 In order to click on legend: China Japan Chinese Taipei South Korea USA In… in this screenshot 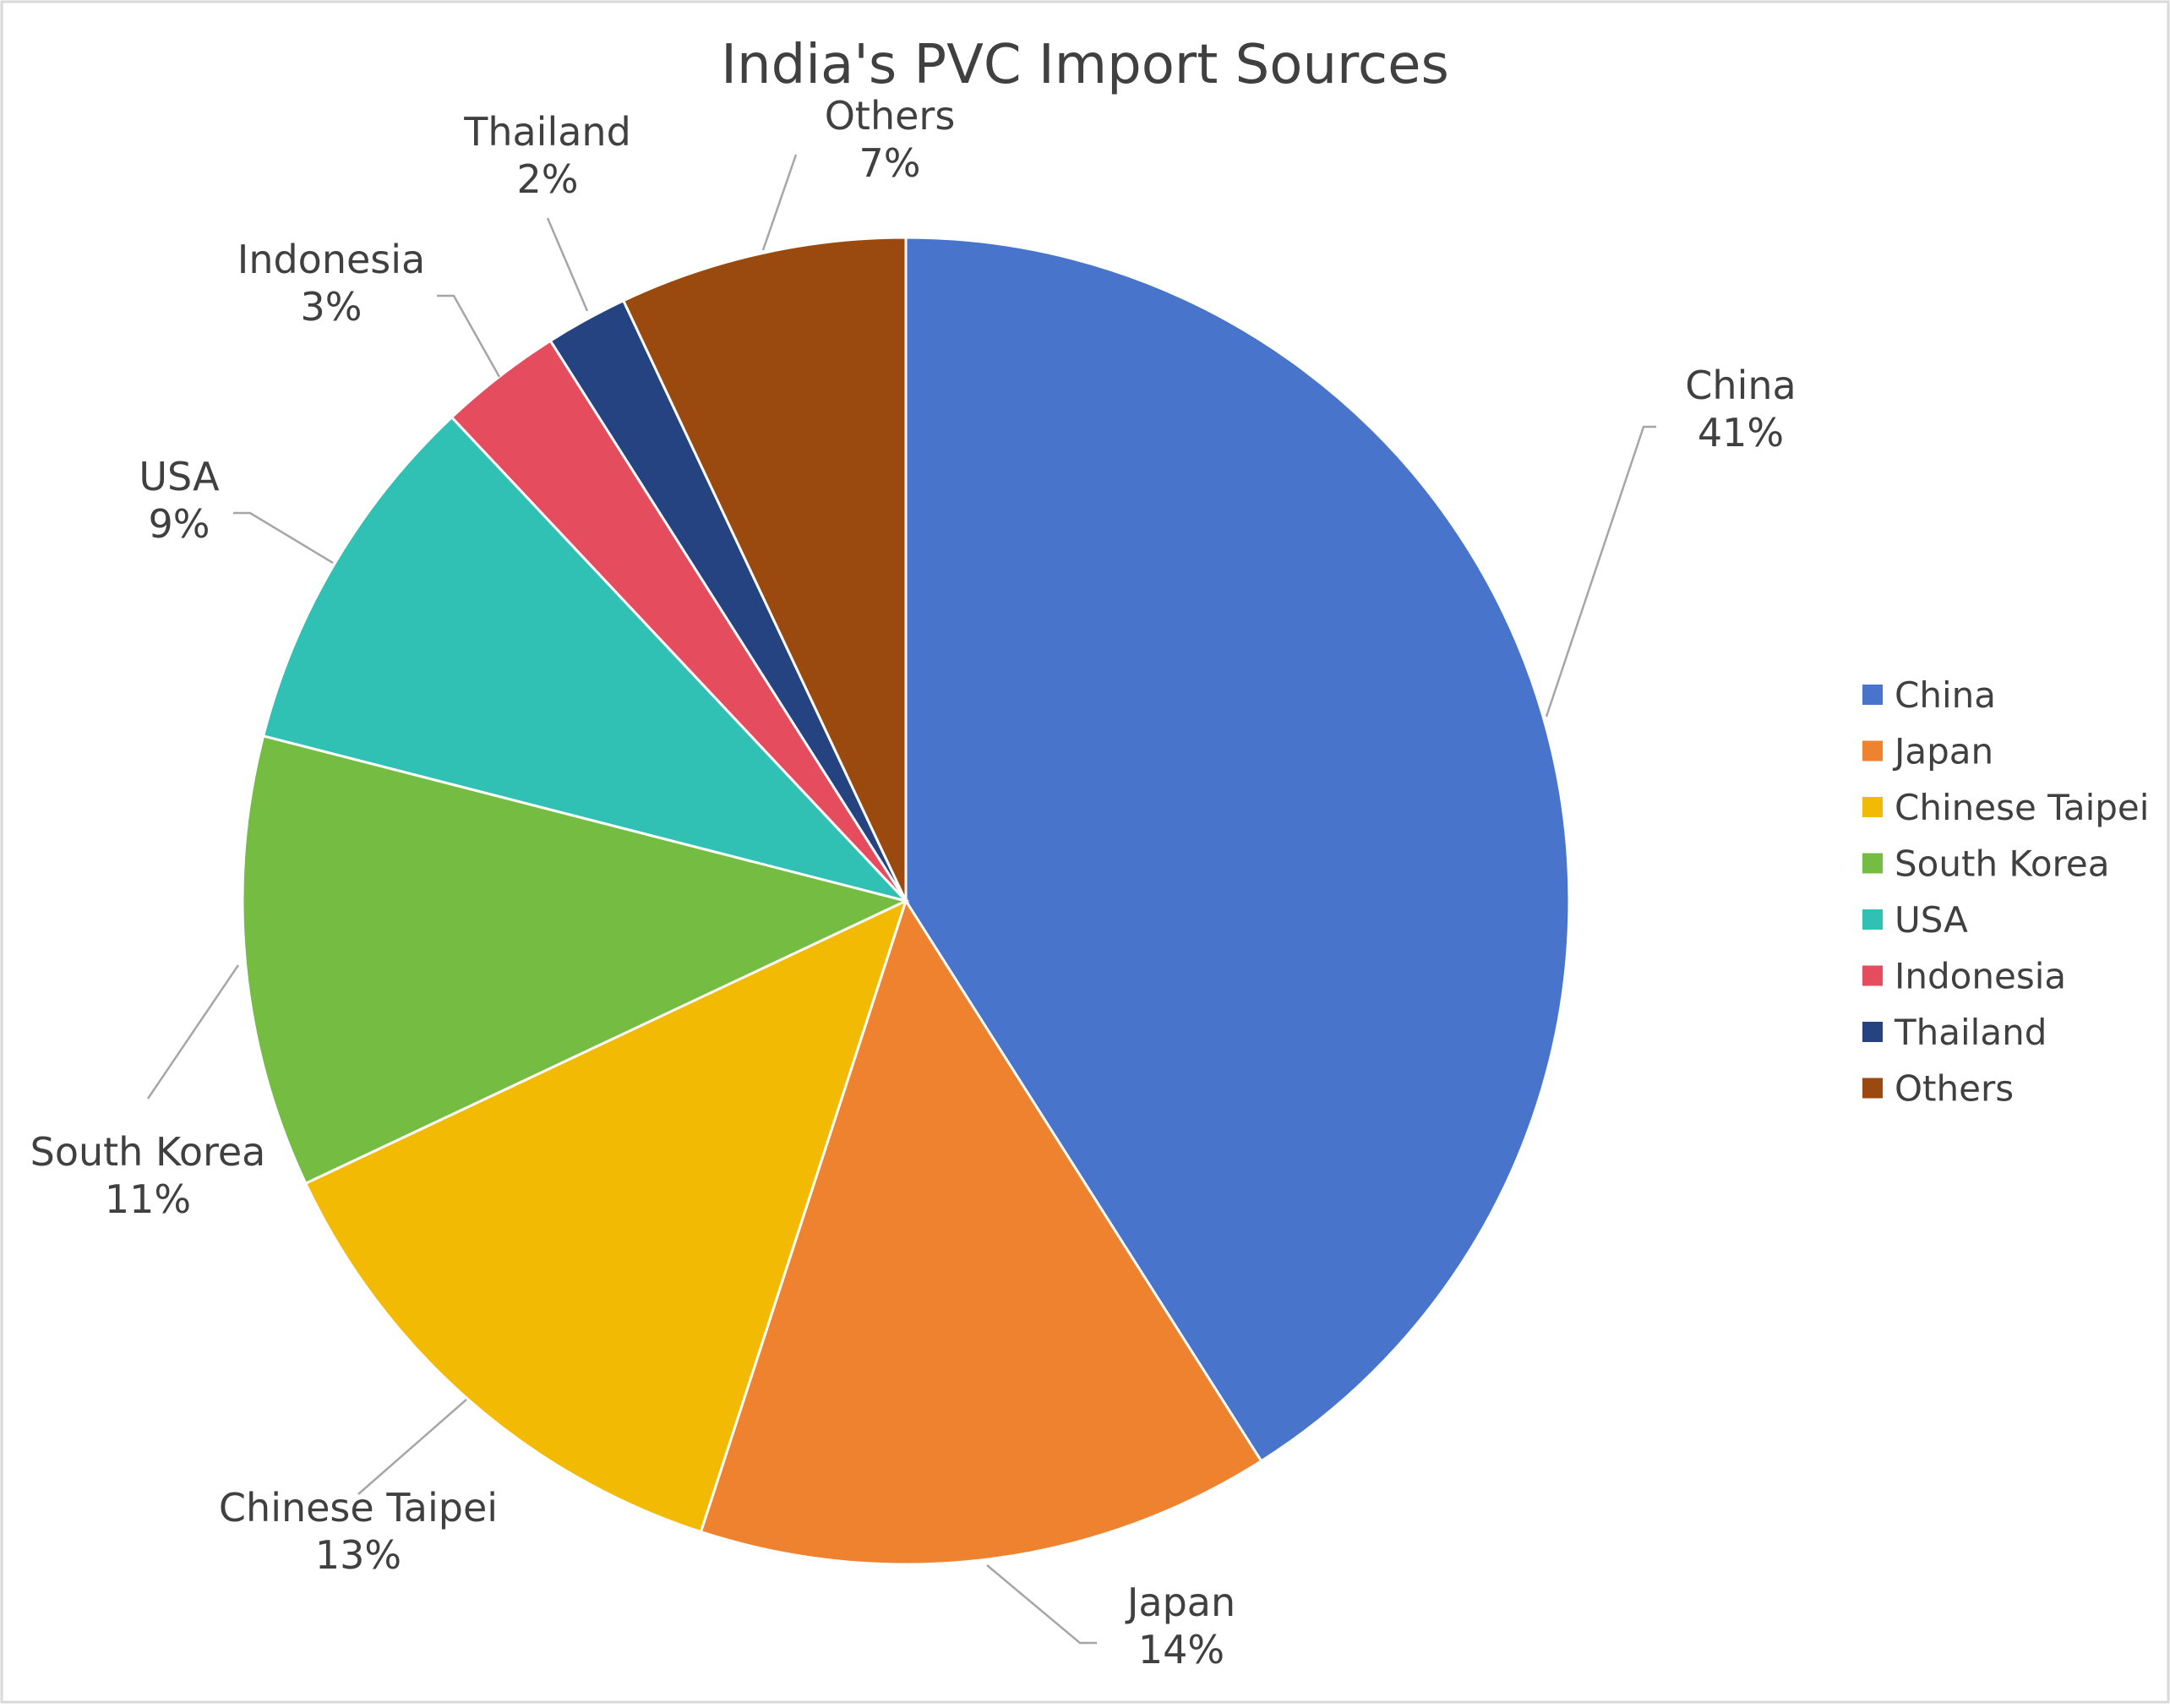, I will do `click(2005, 892)`.